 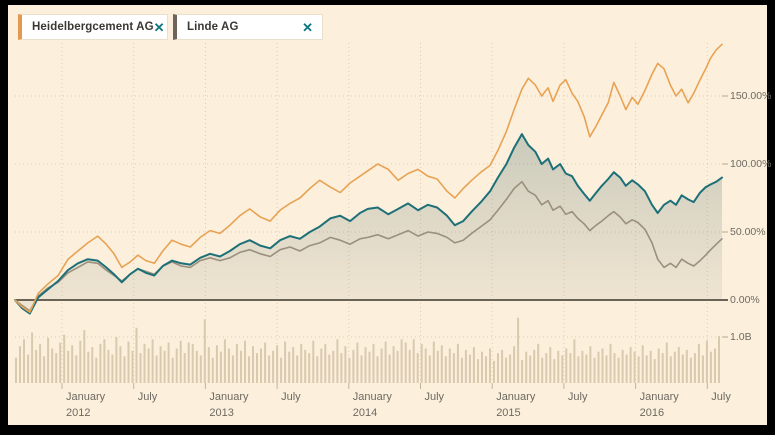 I want to click on legend-chip-heidelbergcement: Heidelbergcement AG ✕, so click(x=93, y=27).